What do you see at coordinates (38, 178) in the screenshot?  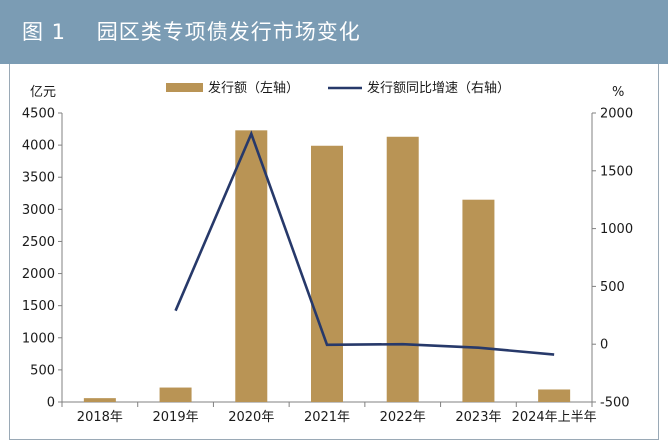 I see `left-tick-label: 3500` at bounding box center [38, 178].